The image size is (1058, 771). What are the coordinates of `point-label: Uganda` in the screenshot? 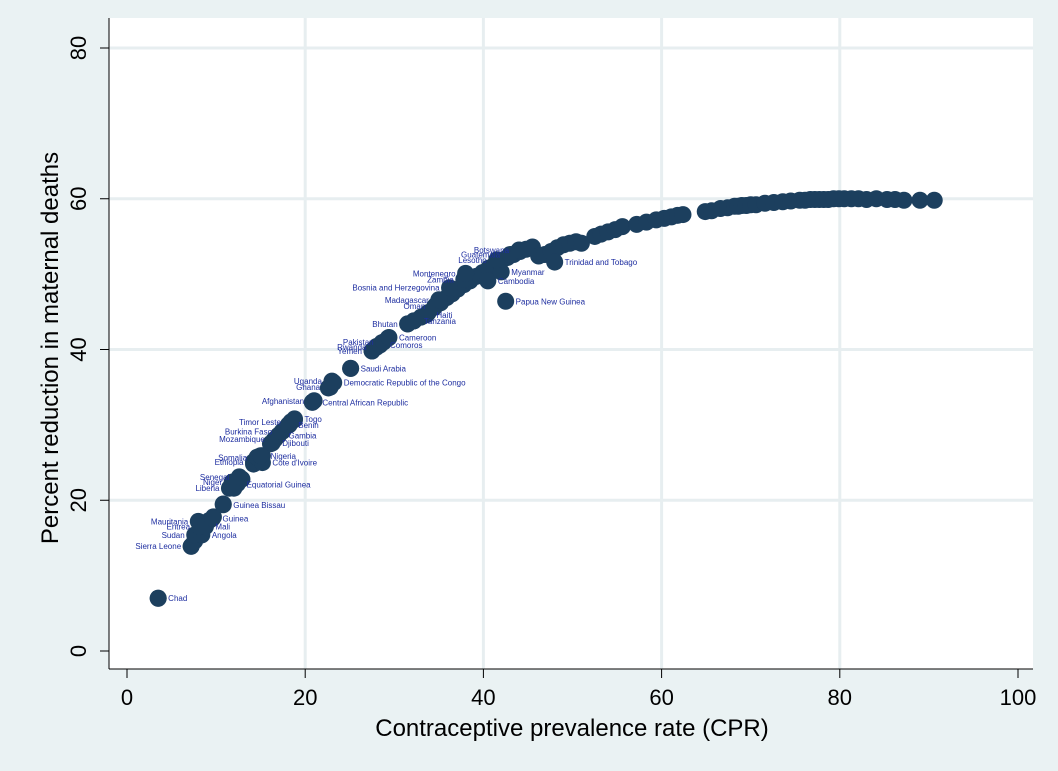 It's located at (308, 381).